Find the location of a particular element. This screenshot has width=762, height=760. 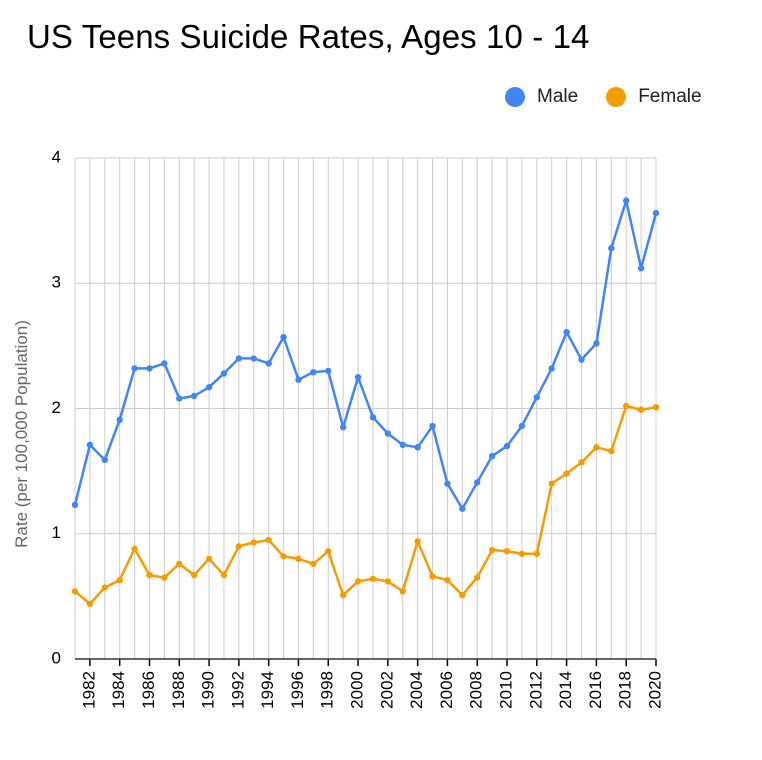

y-axis-label: Rate (per 100,000 Population) is located at coordinates (21, 434).